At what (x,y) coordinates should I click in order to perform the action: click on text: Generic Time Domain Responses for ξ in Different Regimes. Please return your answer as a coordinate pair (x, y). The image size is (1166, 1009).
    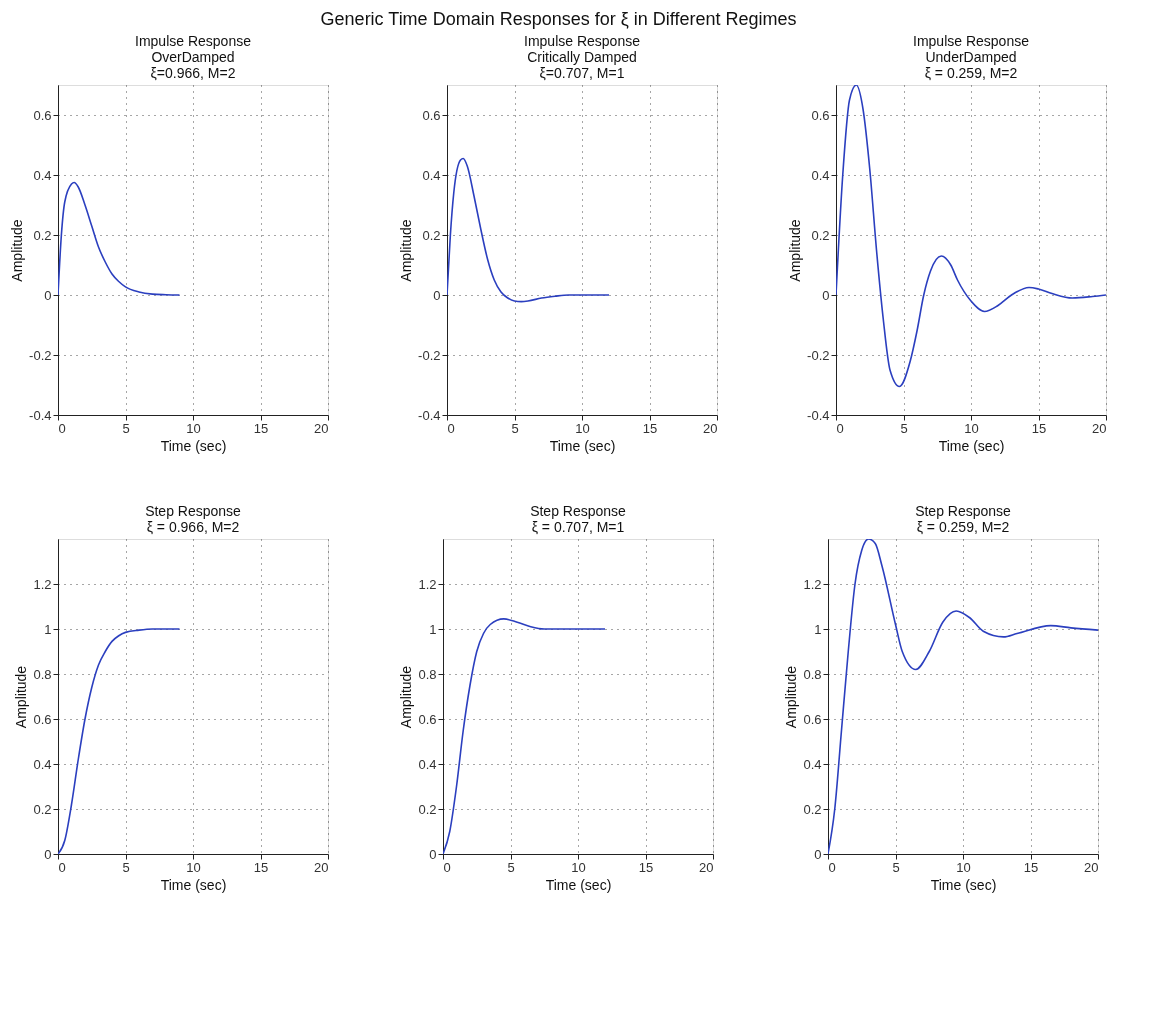
    Looking at the image, I should click on (558, 18).